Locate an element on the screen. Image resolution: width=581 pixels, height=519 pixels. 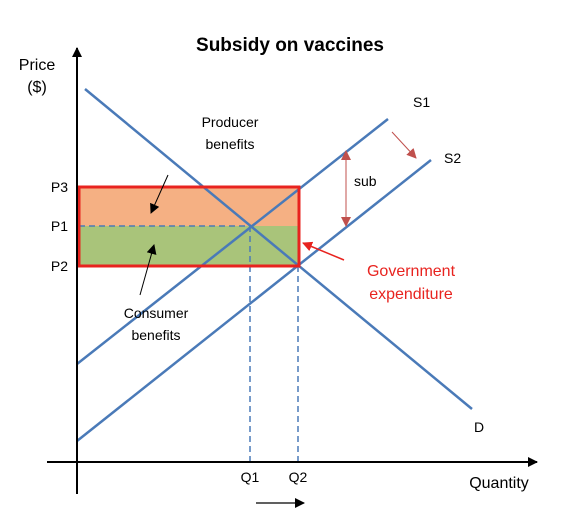
producer-benefit-area is located at coordinates (189, 206).